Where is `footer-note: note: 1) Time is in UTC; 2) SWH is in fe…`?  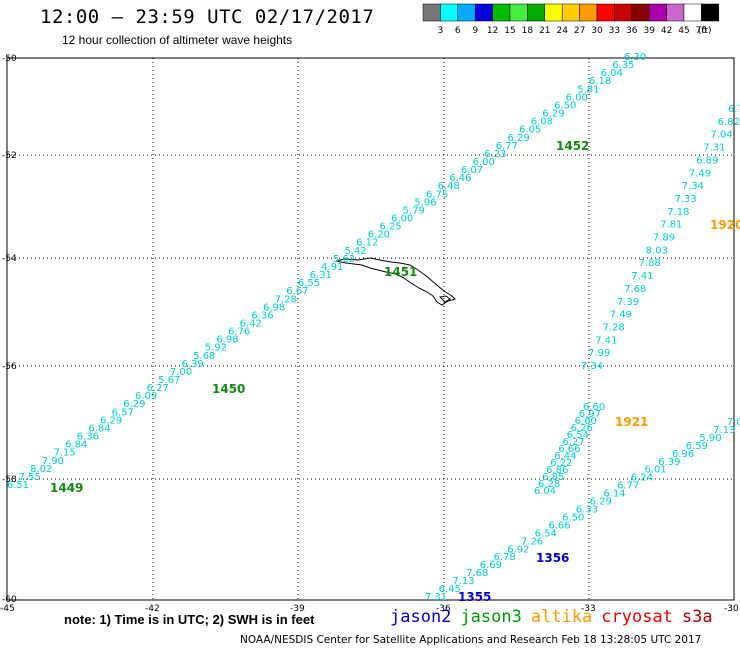 footer-note: note: 1) Time is in UTC; 2) SWH is in fe… is located at coordinates (189, 619).